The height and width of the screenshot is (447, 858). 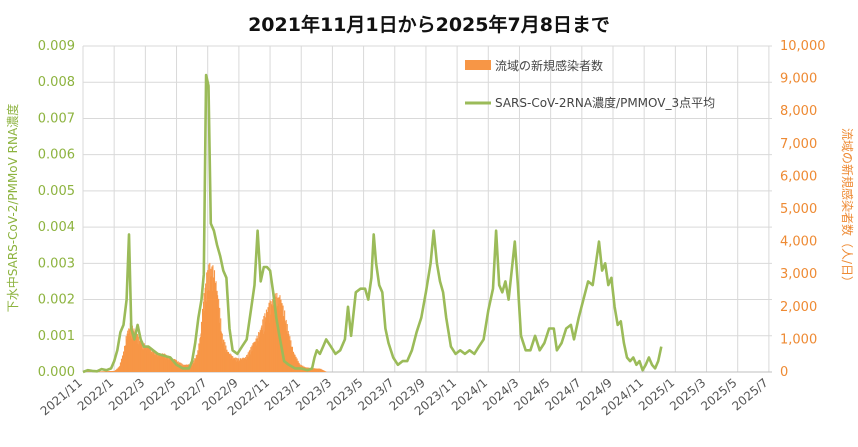 What do you see at coordinates (56, 118) in the screenshot?
I see `y-left-tick-label: 0.007` at bounding box center [56, 118].